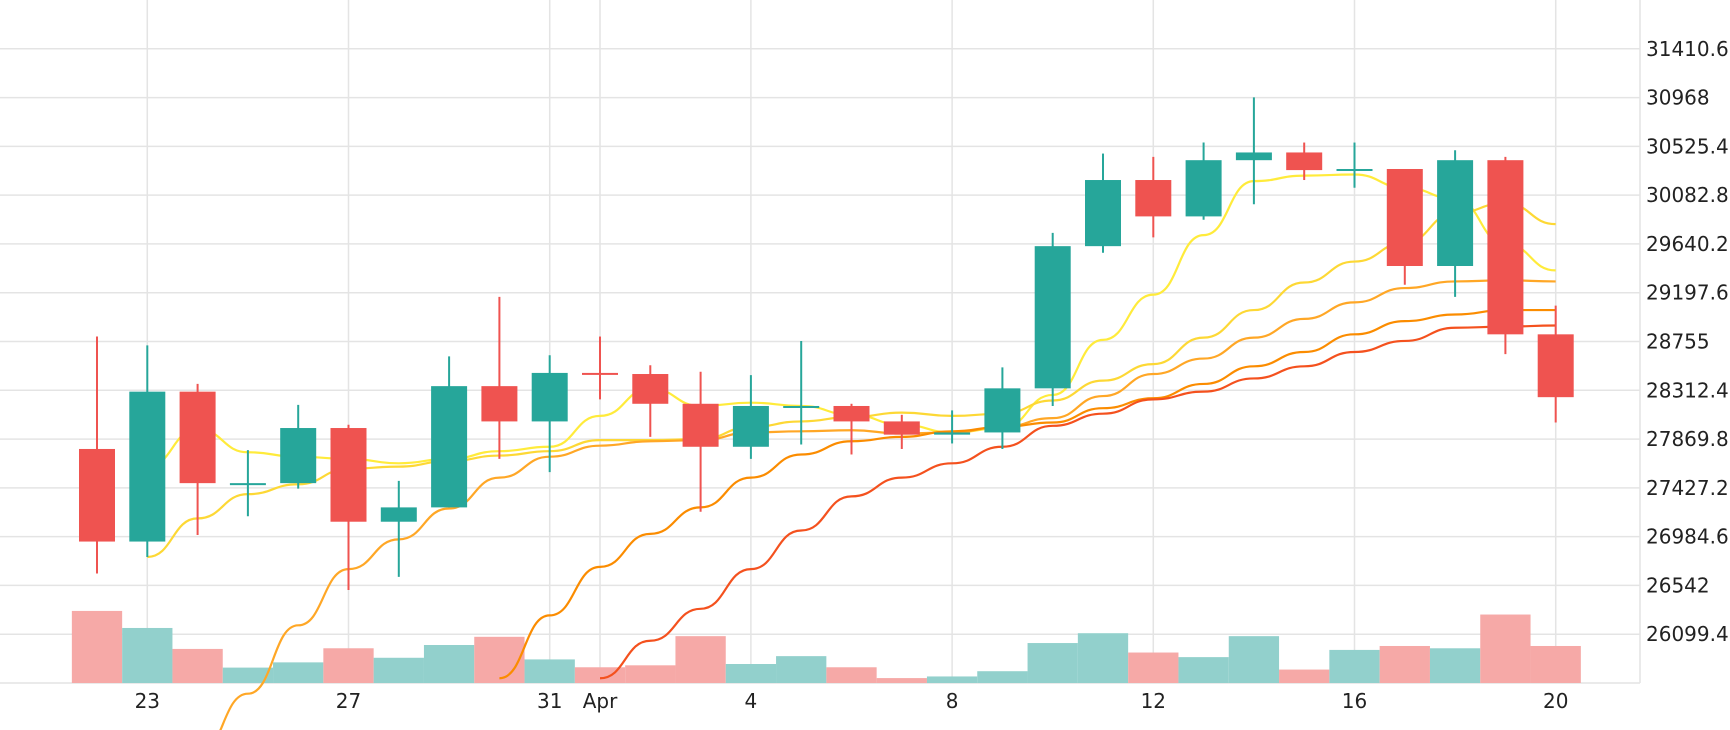  I want to click on time-tick-label: 27, so click(348, 701).